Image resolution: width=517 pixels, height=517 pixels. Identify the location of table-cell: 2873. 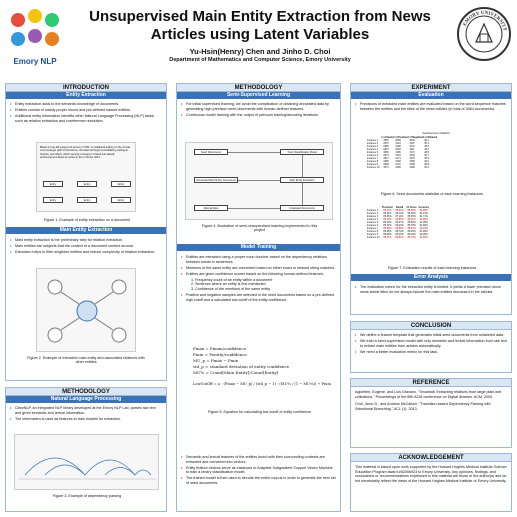
(386, 149).